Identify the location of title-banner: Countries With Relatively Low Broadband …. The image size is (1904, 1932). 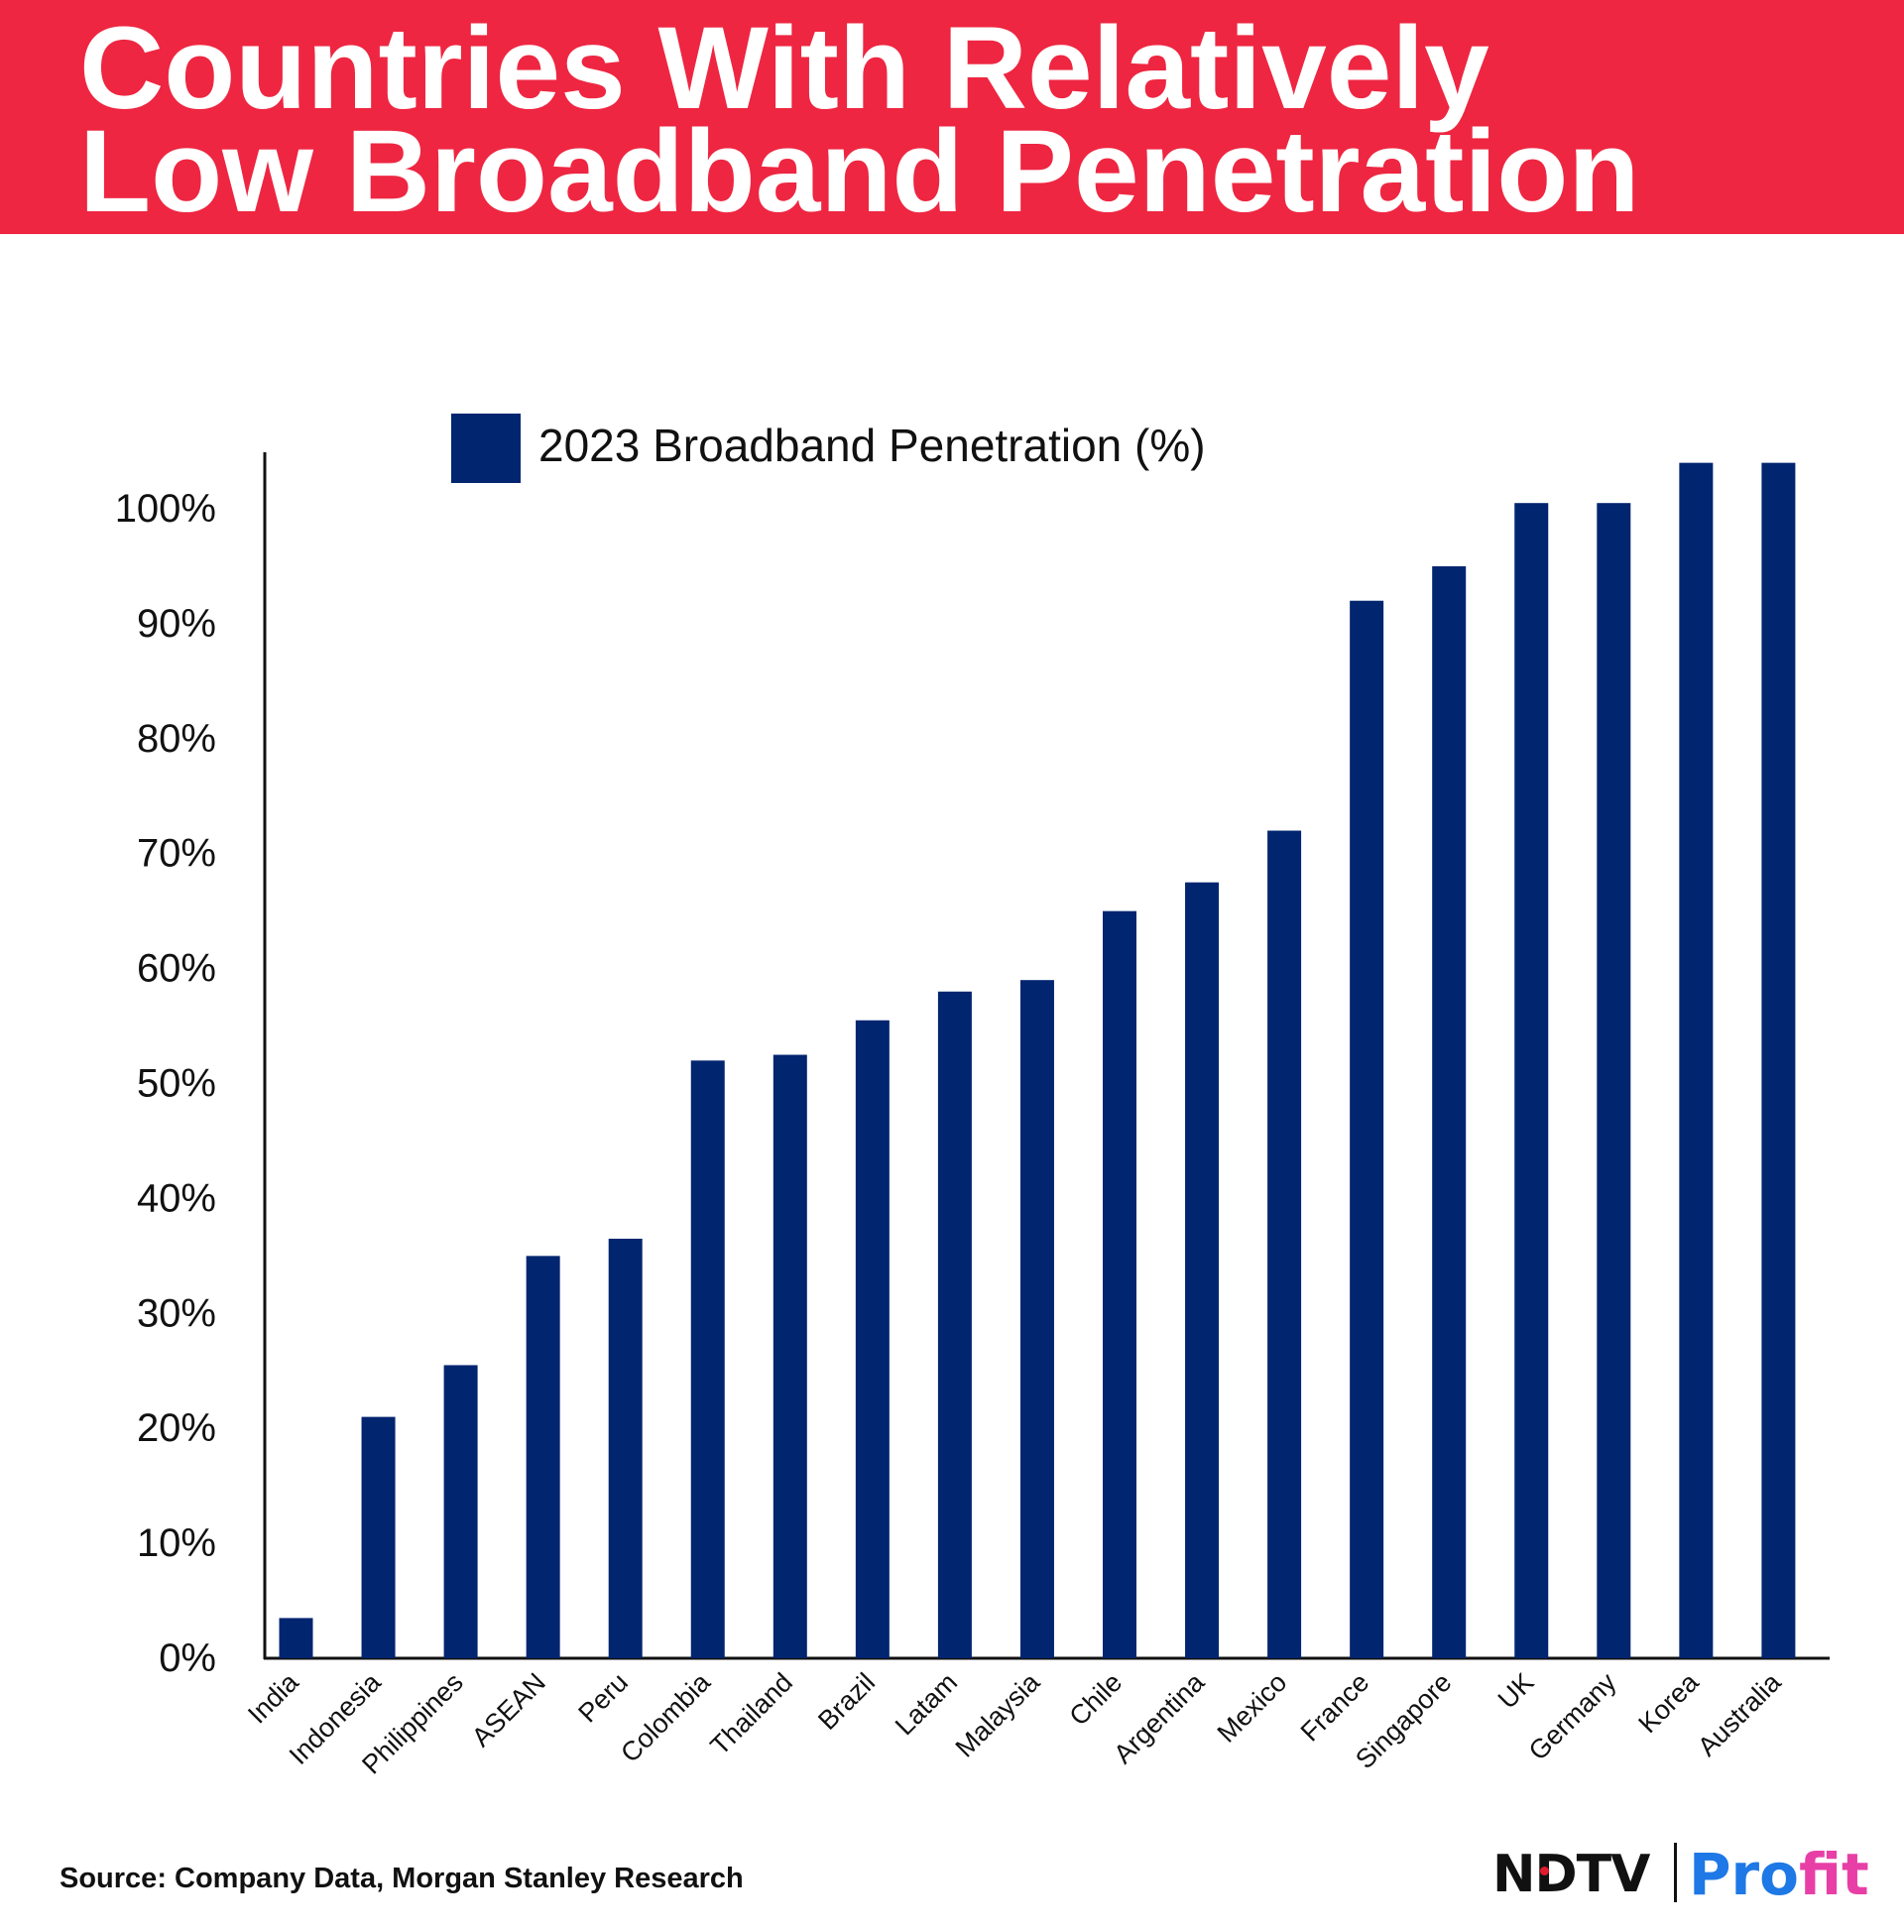
(952, 117).